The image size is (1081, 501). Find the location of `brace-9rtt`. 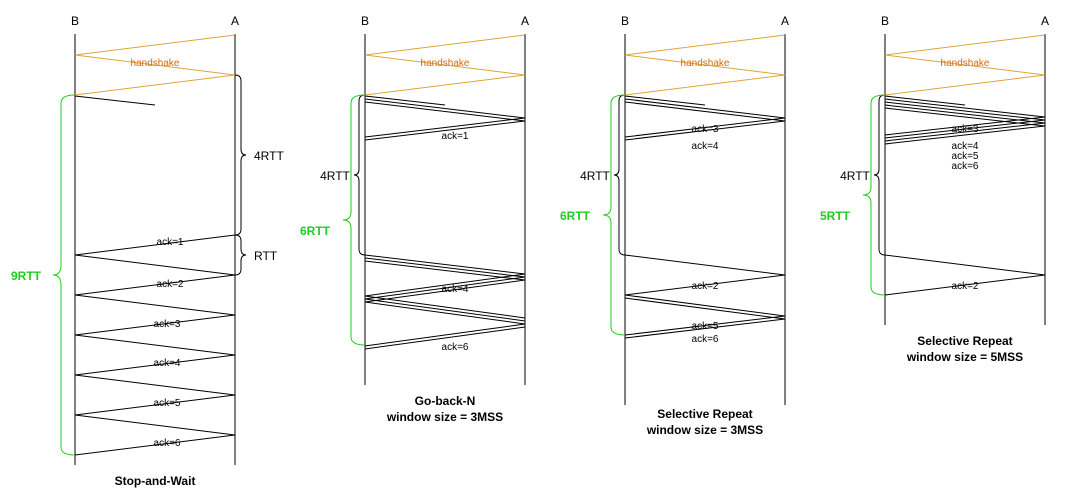

brace-9rtt is located at coordinates (64, 275).